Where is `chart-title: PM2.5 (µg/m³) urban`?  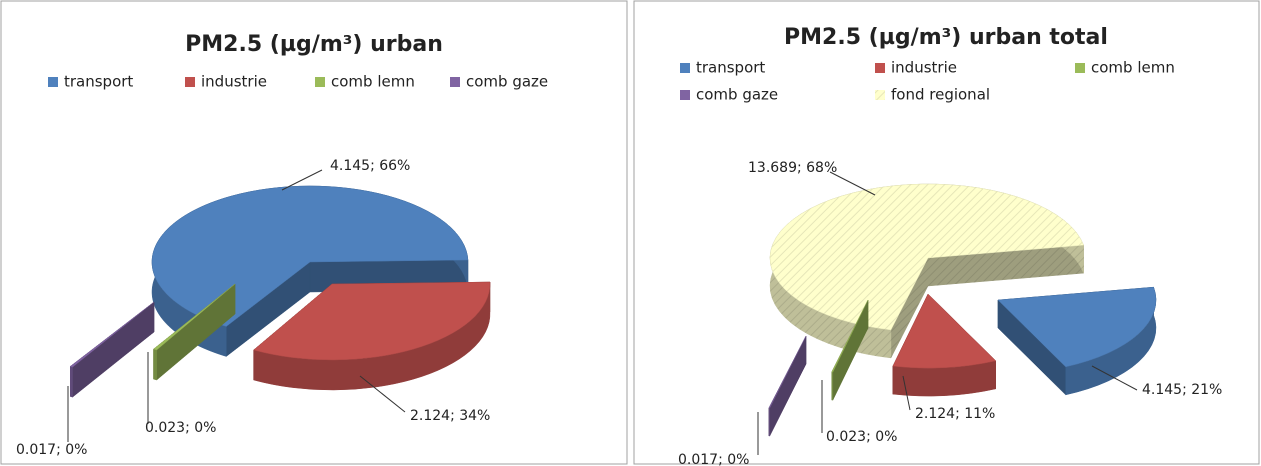 chart-title: PM2.5 (µg/m³) urban is located at coordinates (314, 44).